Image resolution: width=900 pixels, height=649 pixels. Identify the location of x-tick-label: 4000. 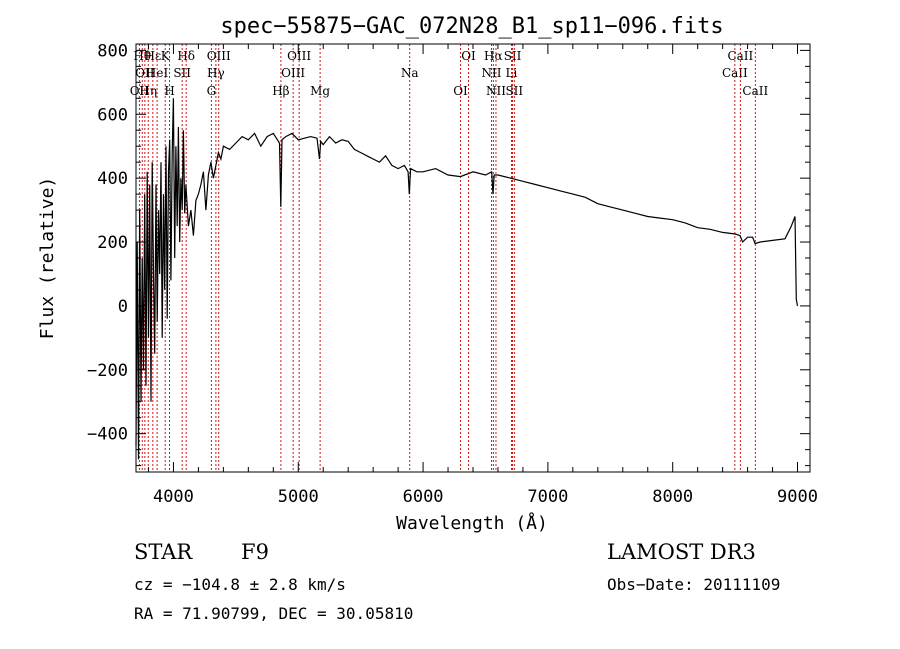
(173, 497).